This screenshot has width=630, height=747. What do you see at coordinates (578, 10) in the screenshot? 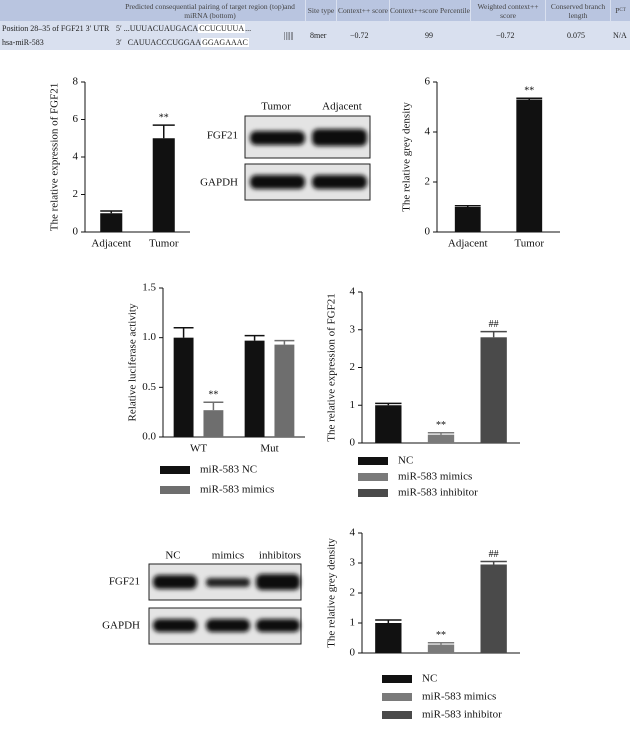
I see `header-cell: Conserved branch length` at bounding box center [578, 10].